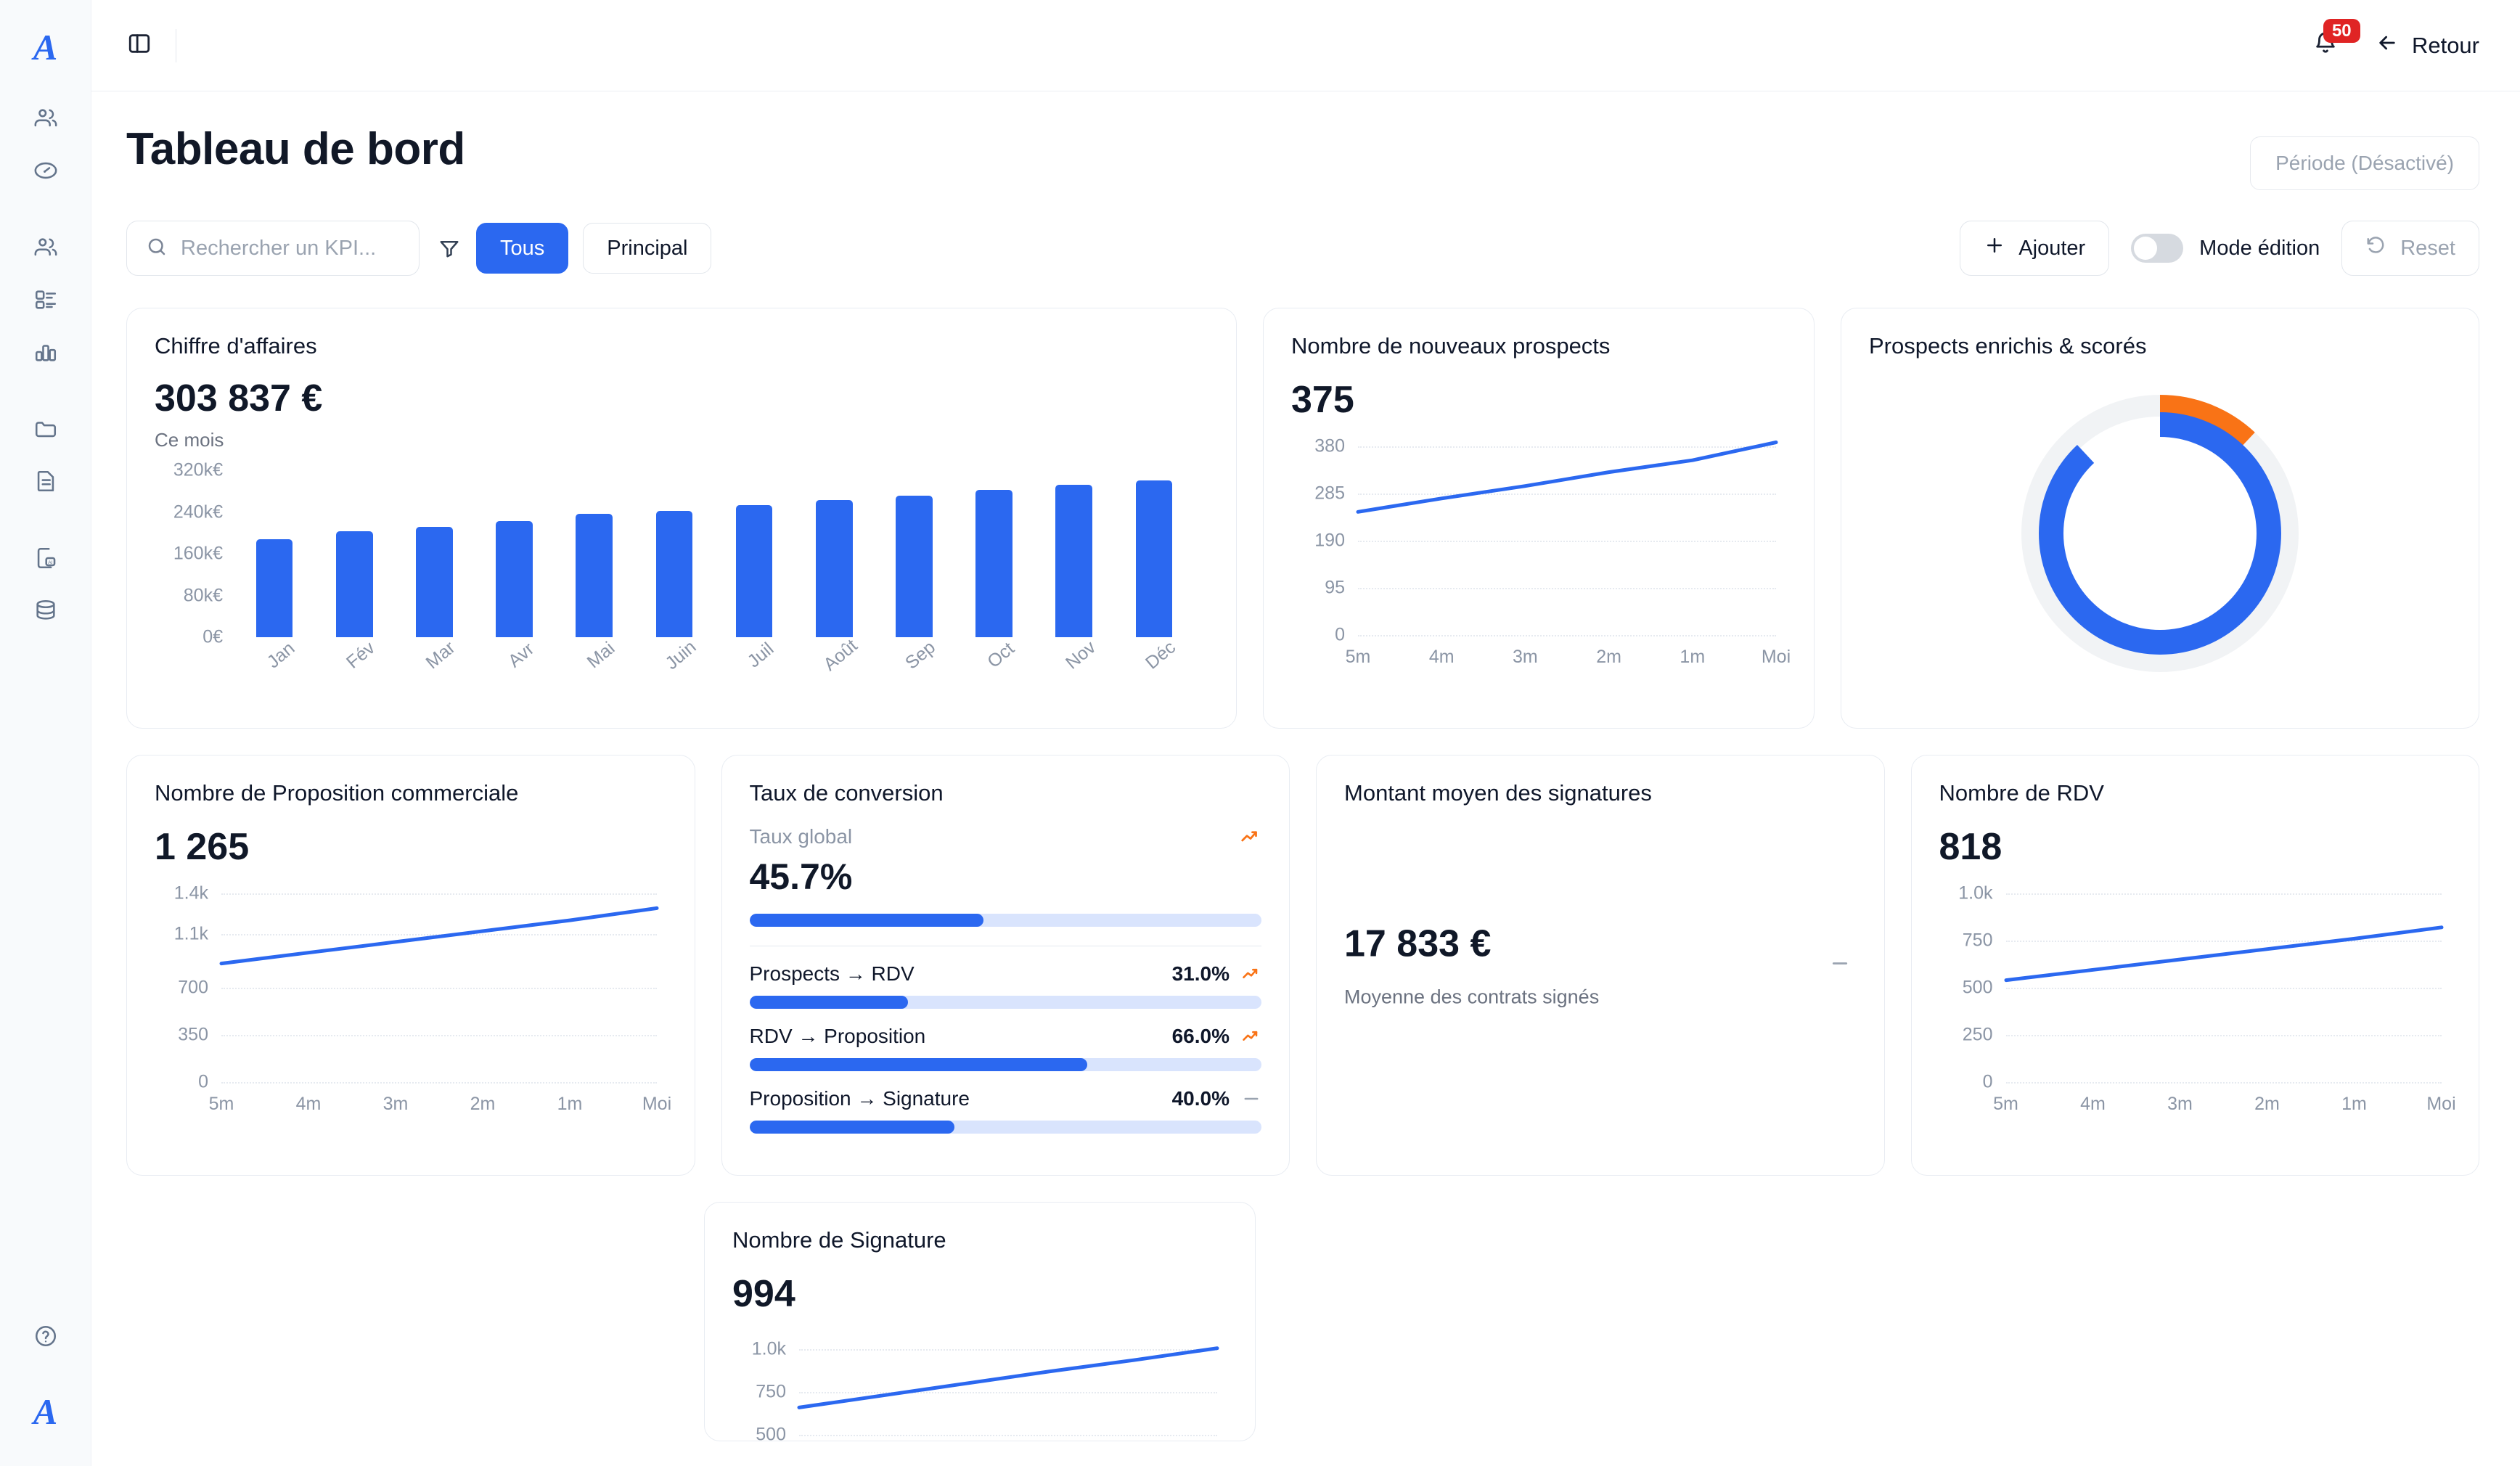  I want to click on y-tick-label: 240k€, so click(198, 511).